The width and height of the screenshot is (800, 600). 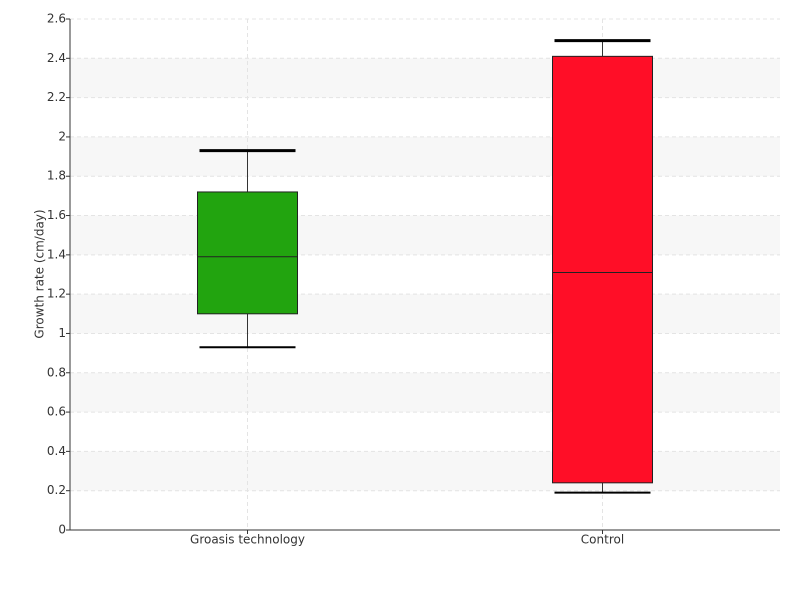 I want to click on y-tick-label: 1.2, so click(x=56, y=294).